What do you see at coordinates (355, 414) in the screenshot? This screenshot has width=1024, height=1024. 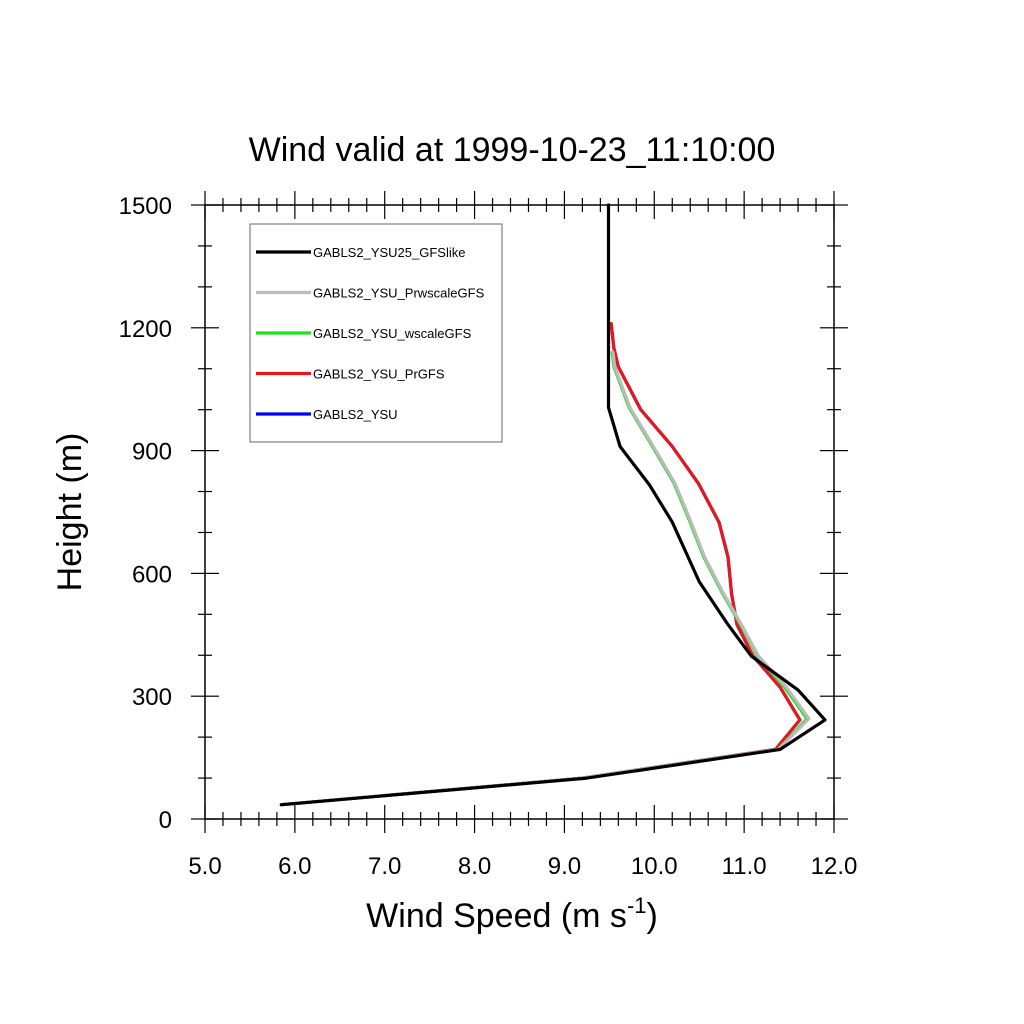 I see `legend-label: GABLS2_YSU` at bounding box center [355, 414].